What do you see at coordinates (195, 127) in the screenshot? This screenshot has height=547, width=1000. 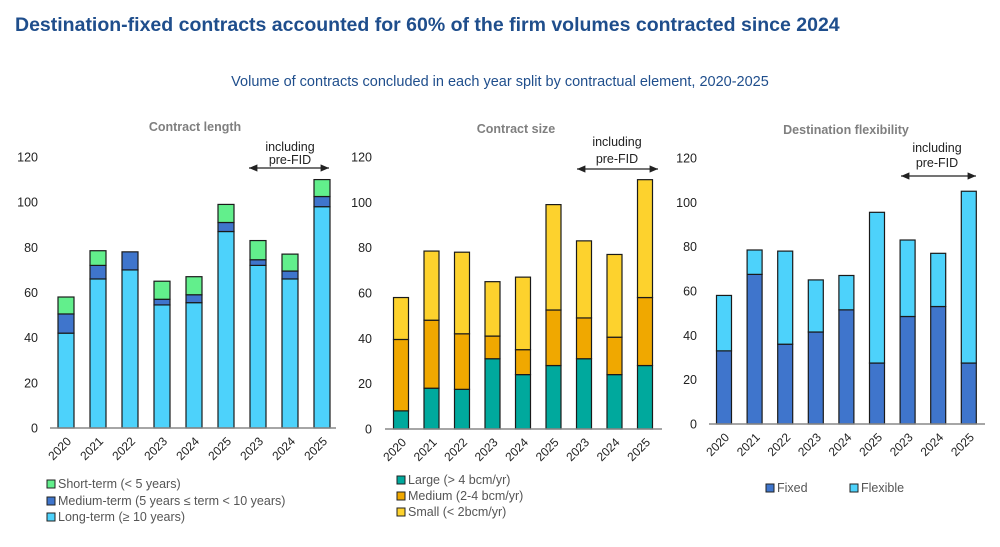 I see `chart-title: Contract length` at bounding box center [195, 127].